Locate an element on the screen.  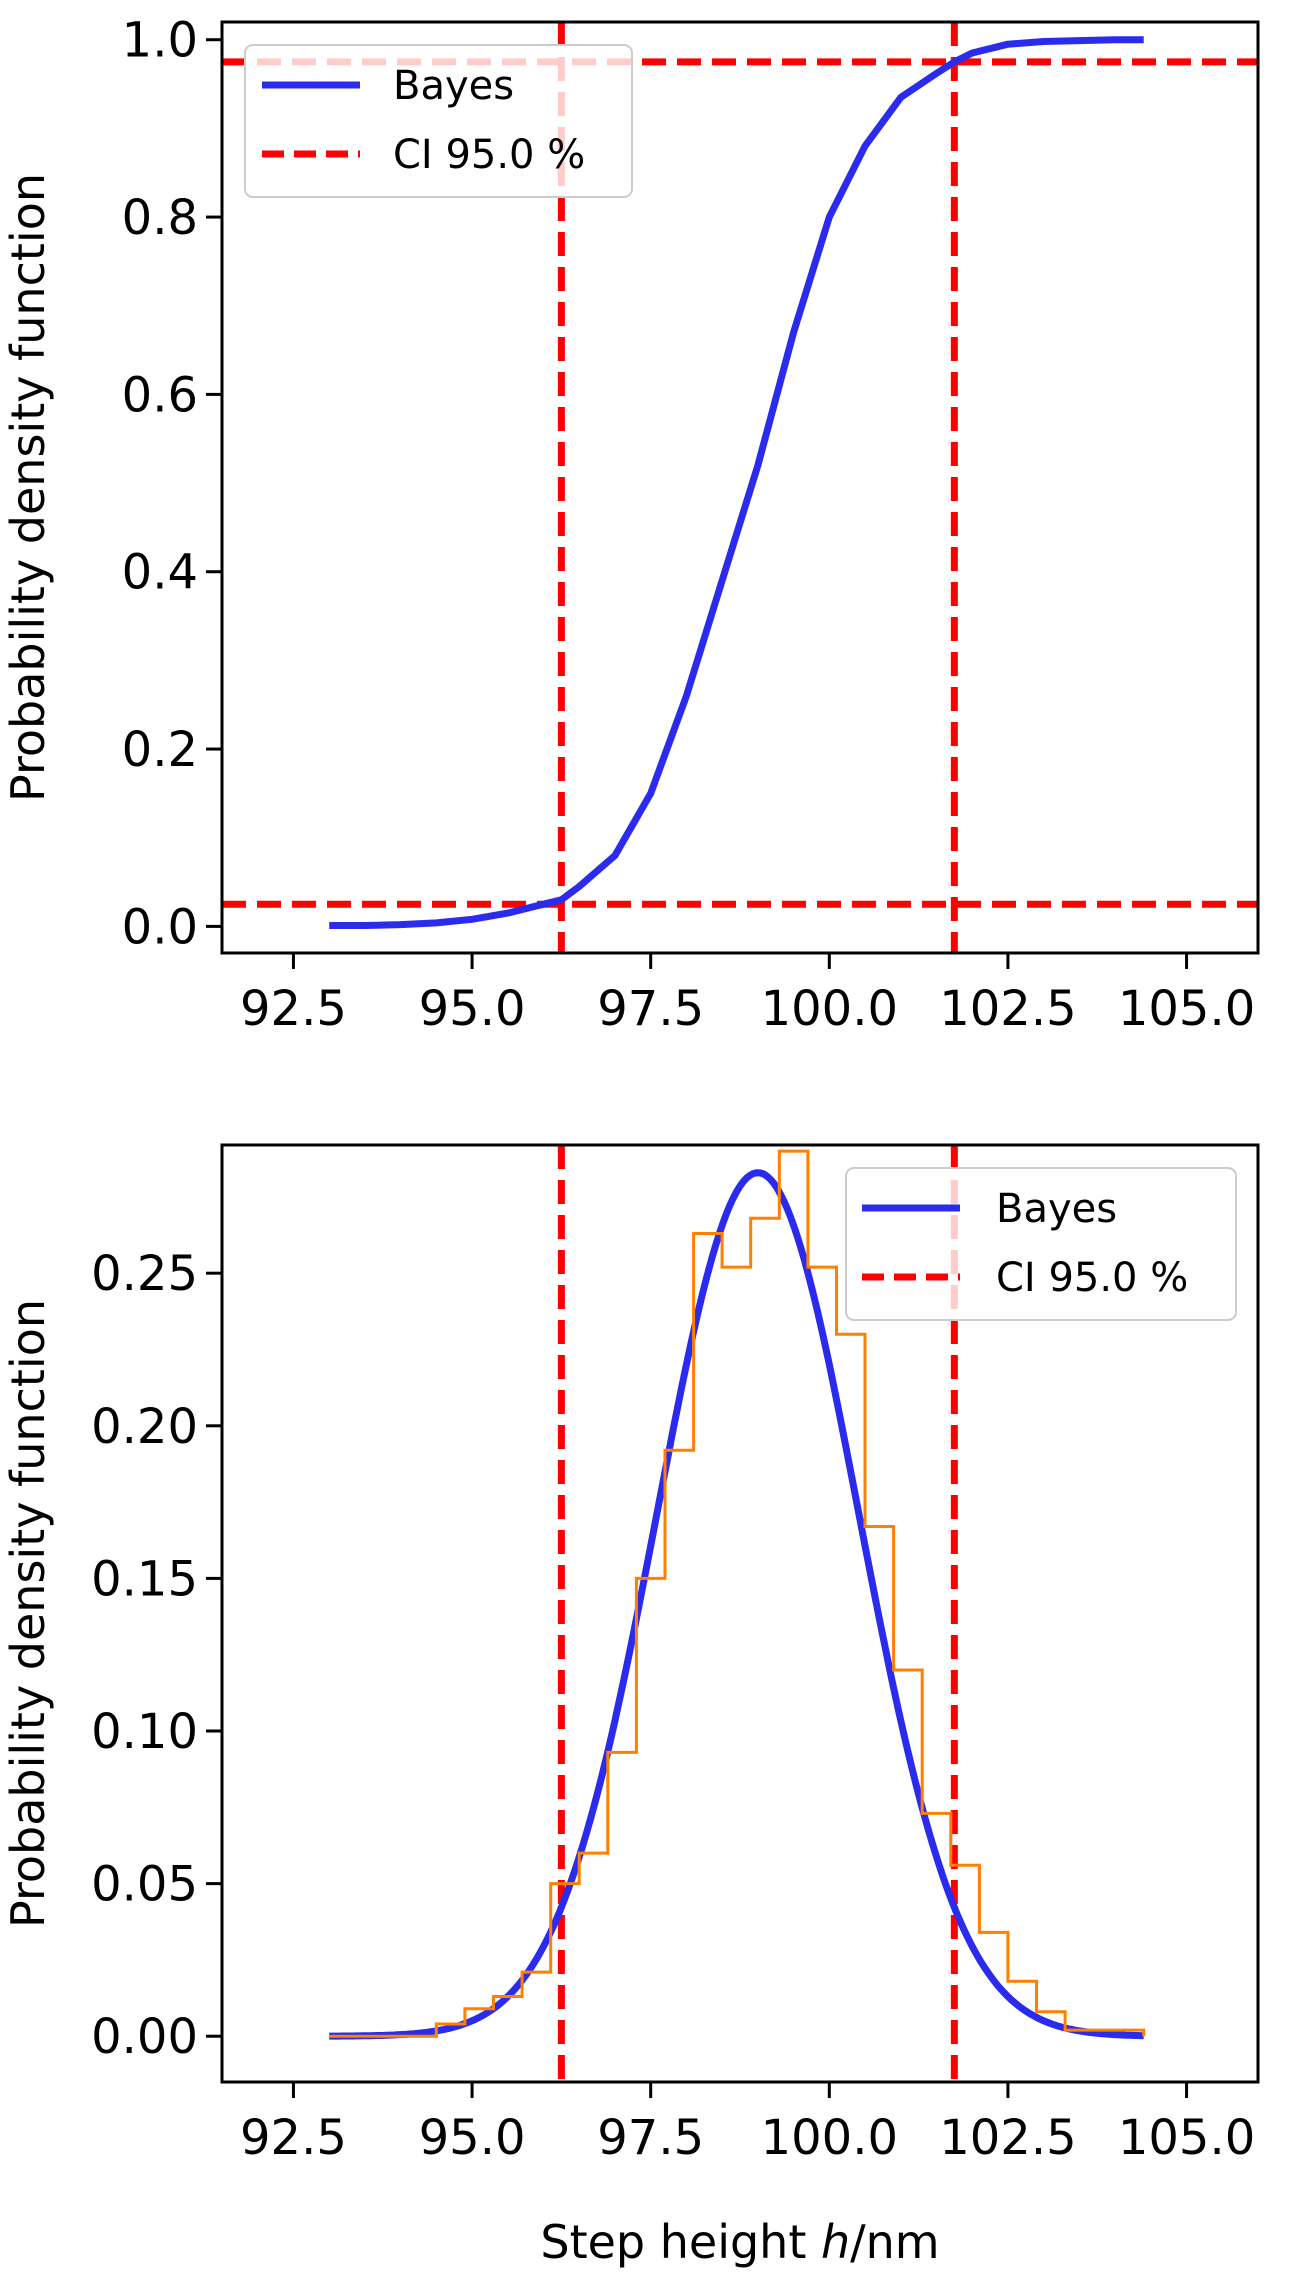
pdf-xtick-label: 100.0 is located at coordinates (829, 2138).